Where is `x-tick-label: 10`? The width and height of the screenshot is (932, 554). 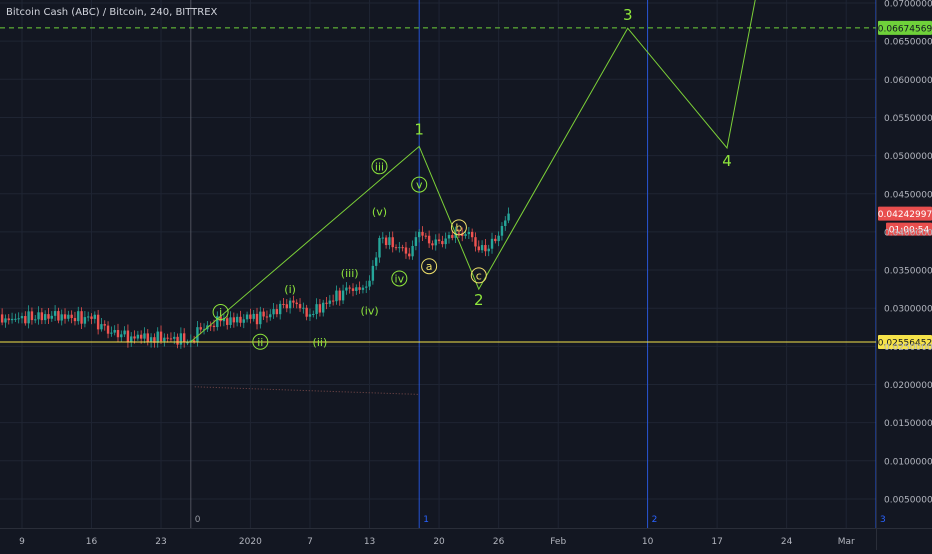 x-tick-label: 10 is located at coordinates (648, 542).